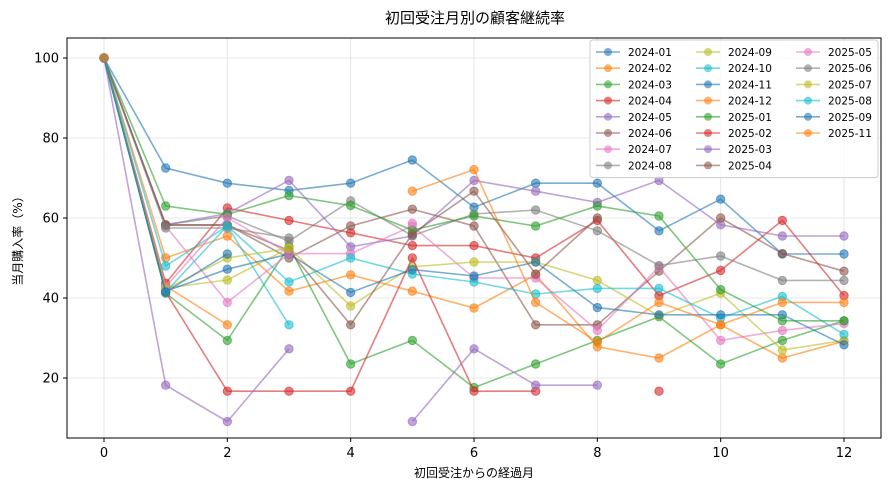 Image resolution: width=889 pixels, height=490 pixels. I want to click on legend-label: 2025-07, so click(850, 85).